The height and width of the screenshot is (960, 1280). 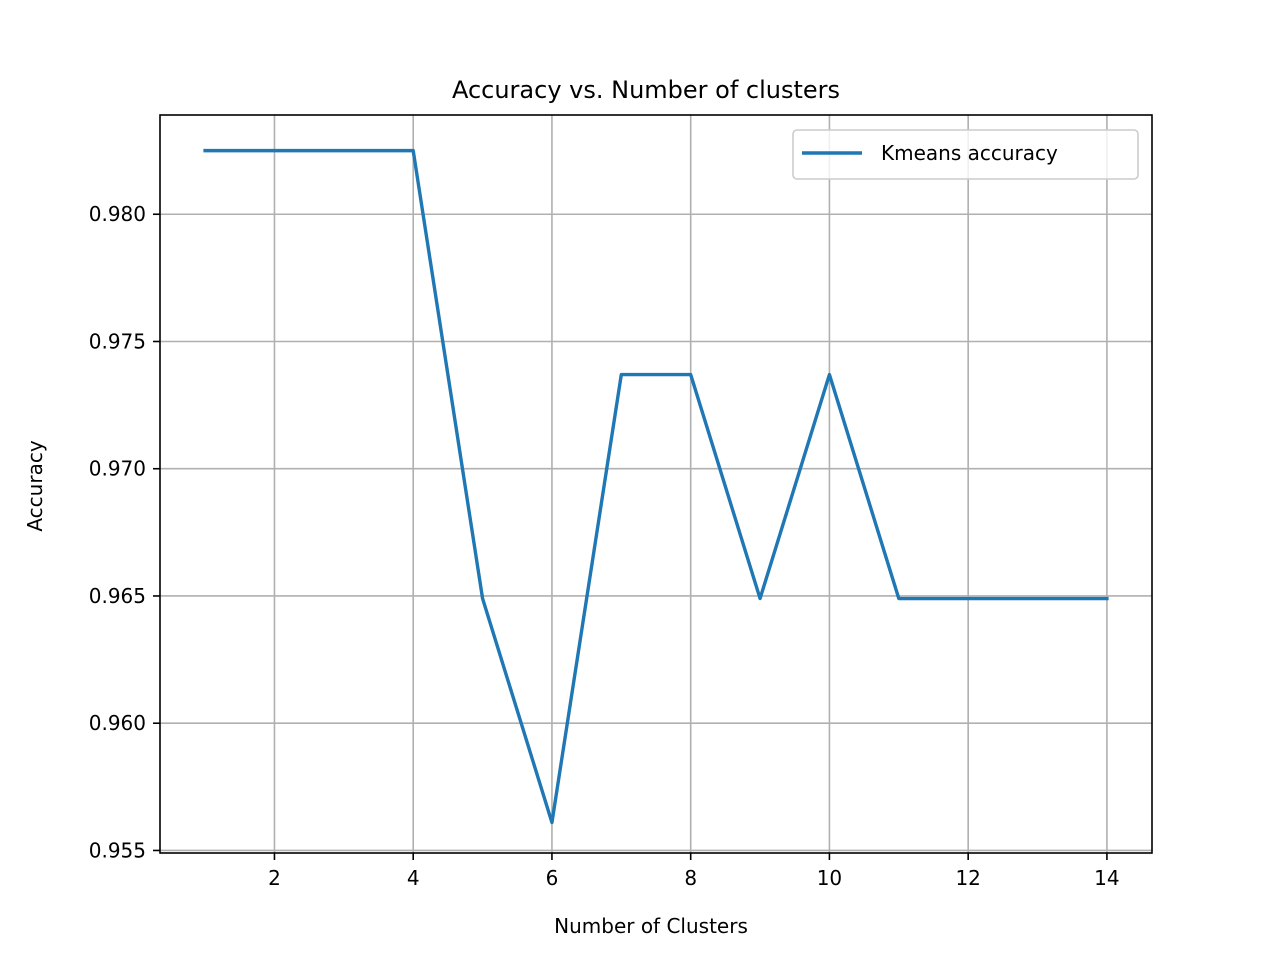 What do you see at coordinates (1106, 878) in the screenshot?
I see `x-tick-label: 14` at bounding box center [1106, 878].